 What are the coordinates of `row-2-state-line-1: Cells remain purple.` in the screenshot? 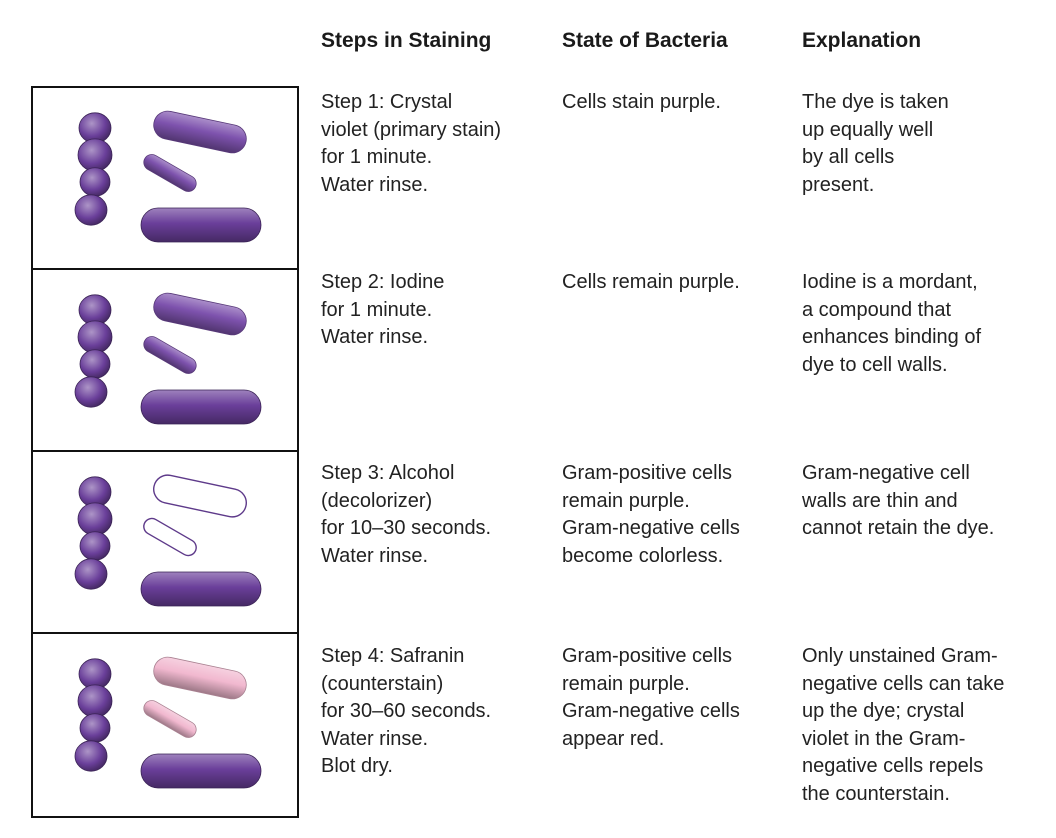 It's located at (651, 282).